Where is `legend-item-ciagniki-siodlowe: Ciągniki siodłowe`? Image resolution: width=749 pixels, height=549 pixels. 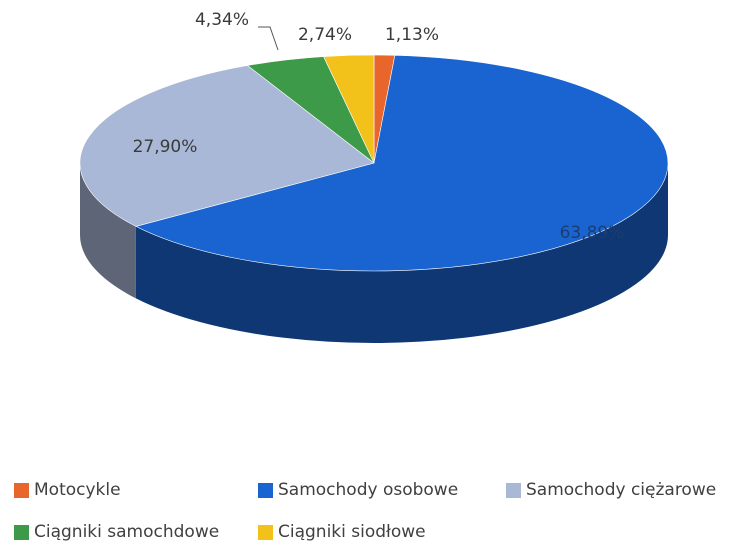
legend-item-ciagniki-siodlowe: Ciągniki siodłowe is located at coordinates (342, 532).